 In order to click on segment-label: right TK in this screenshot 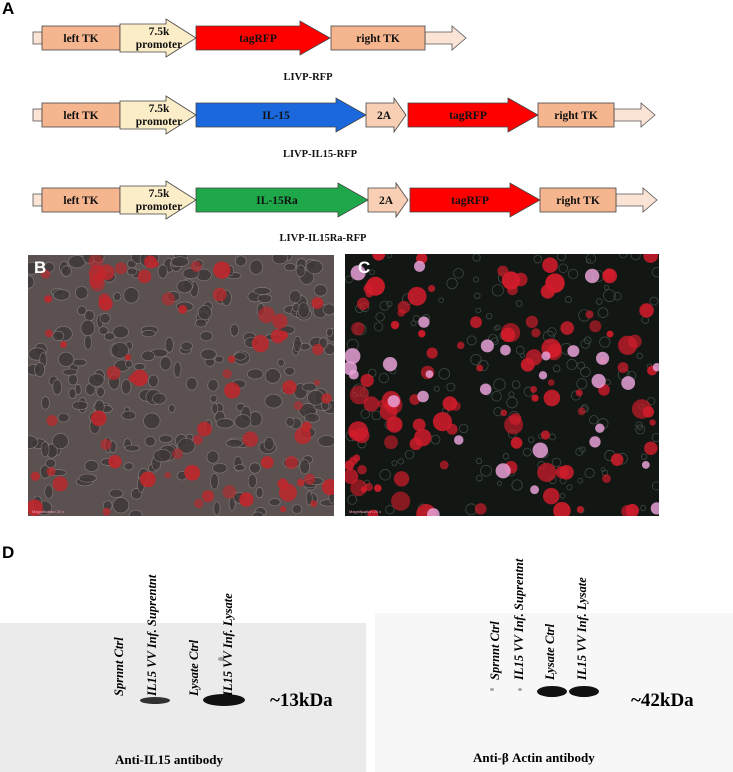, I will do `click(576, 116)`.